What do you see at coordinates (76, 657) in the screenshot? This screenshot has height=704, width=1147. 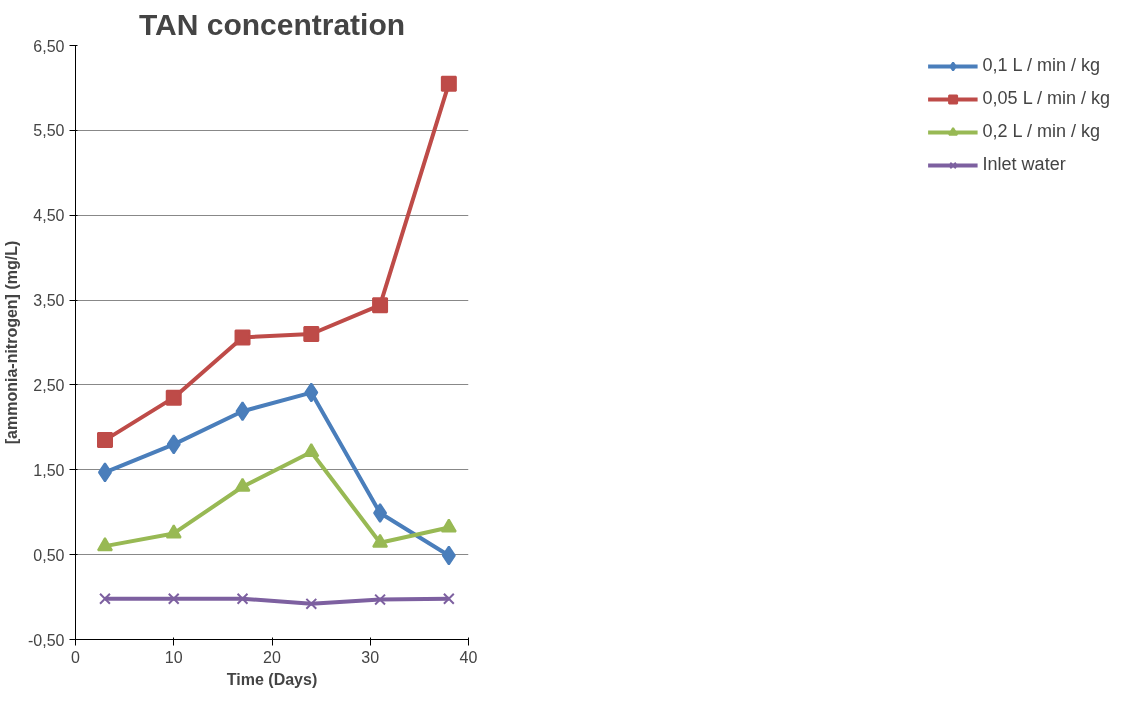 I see `x-tick-label: 0` at bounding box center [76, 657].